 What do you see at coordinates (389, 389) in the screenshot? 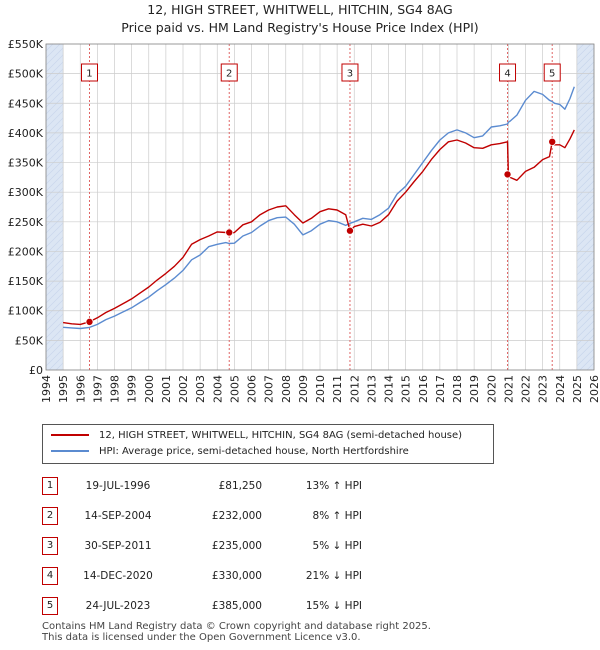
I see `x-tick-label: 2014` at bounding box center [389, 389].